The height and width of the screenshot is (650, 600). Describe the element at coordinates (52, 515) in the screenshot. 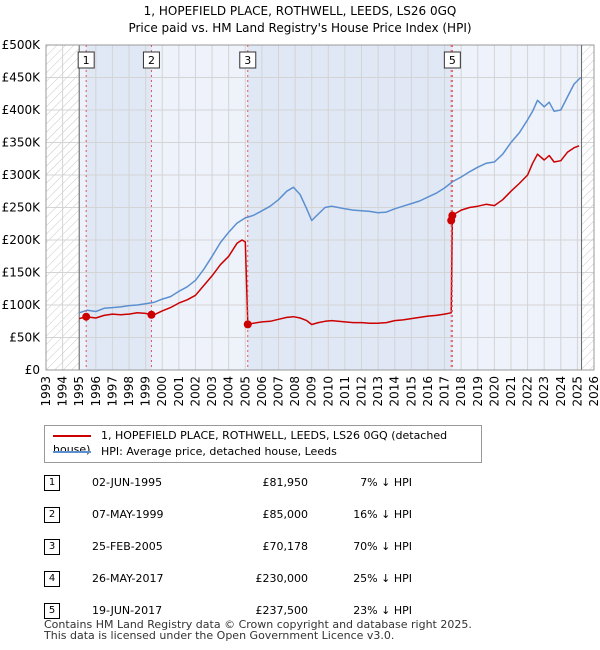

I see `sale-number-badge: 2` at that location.